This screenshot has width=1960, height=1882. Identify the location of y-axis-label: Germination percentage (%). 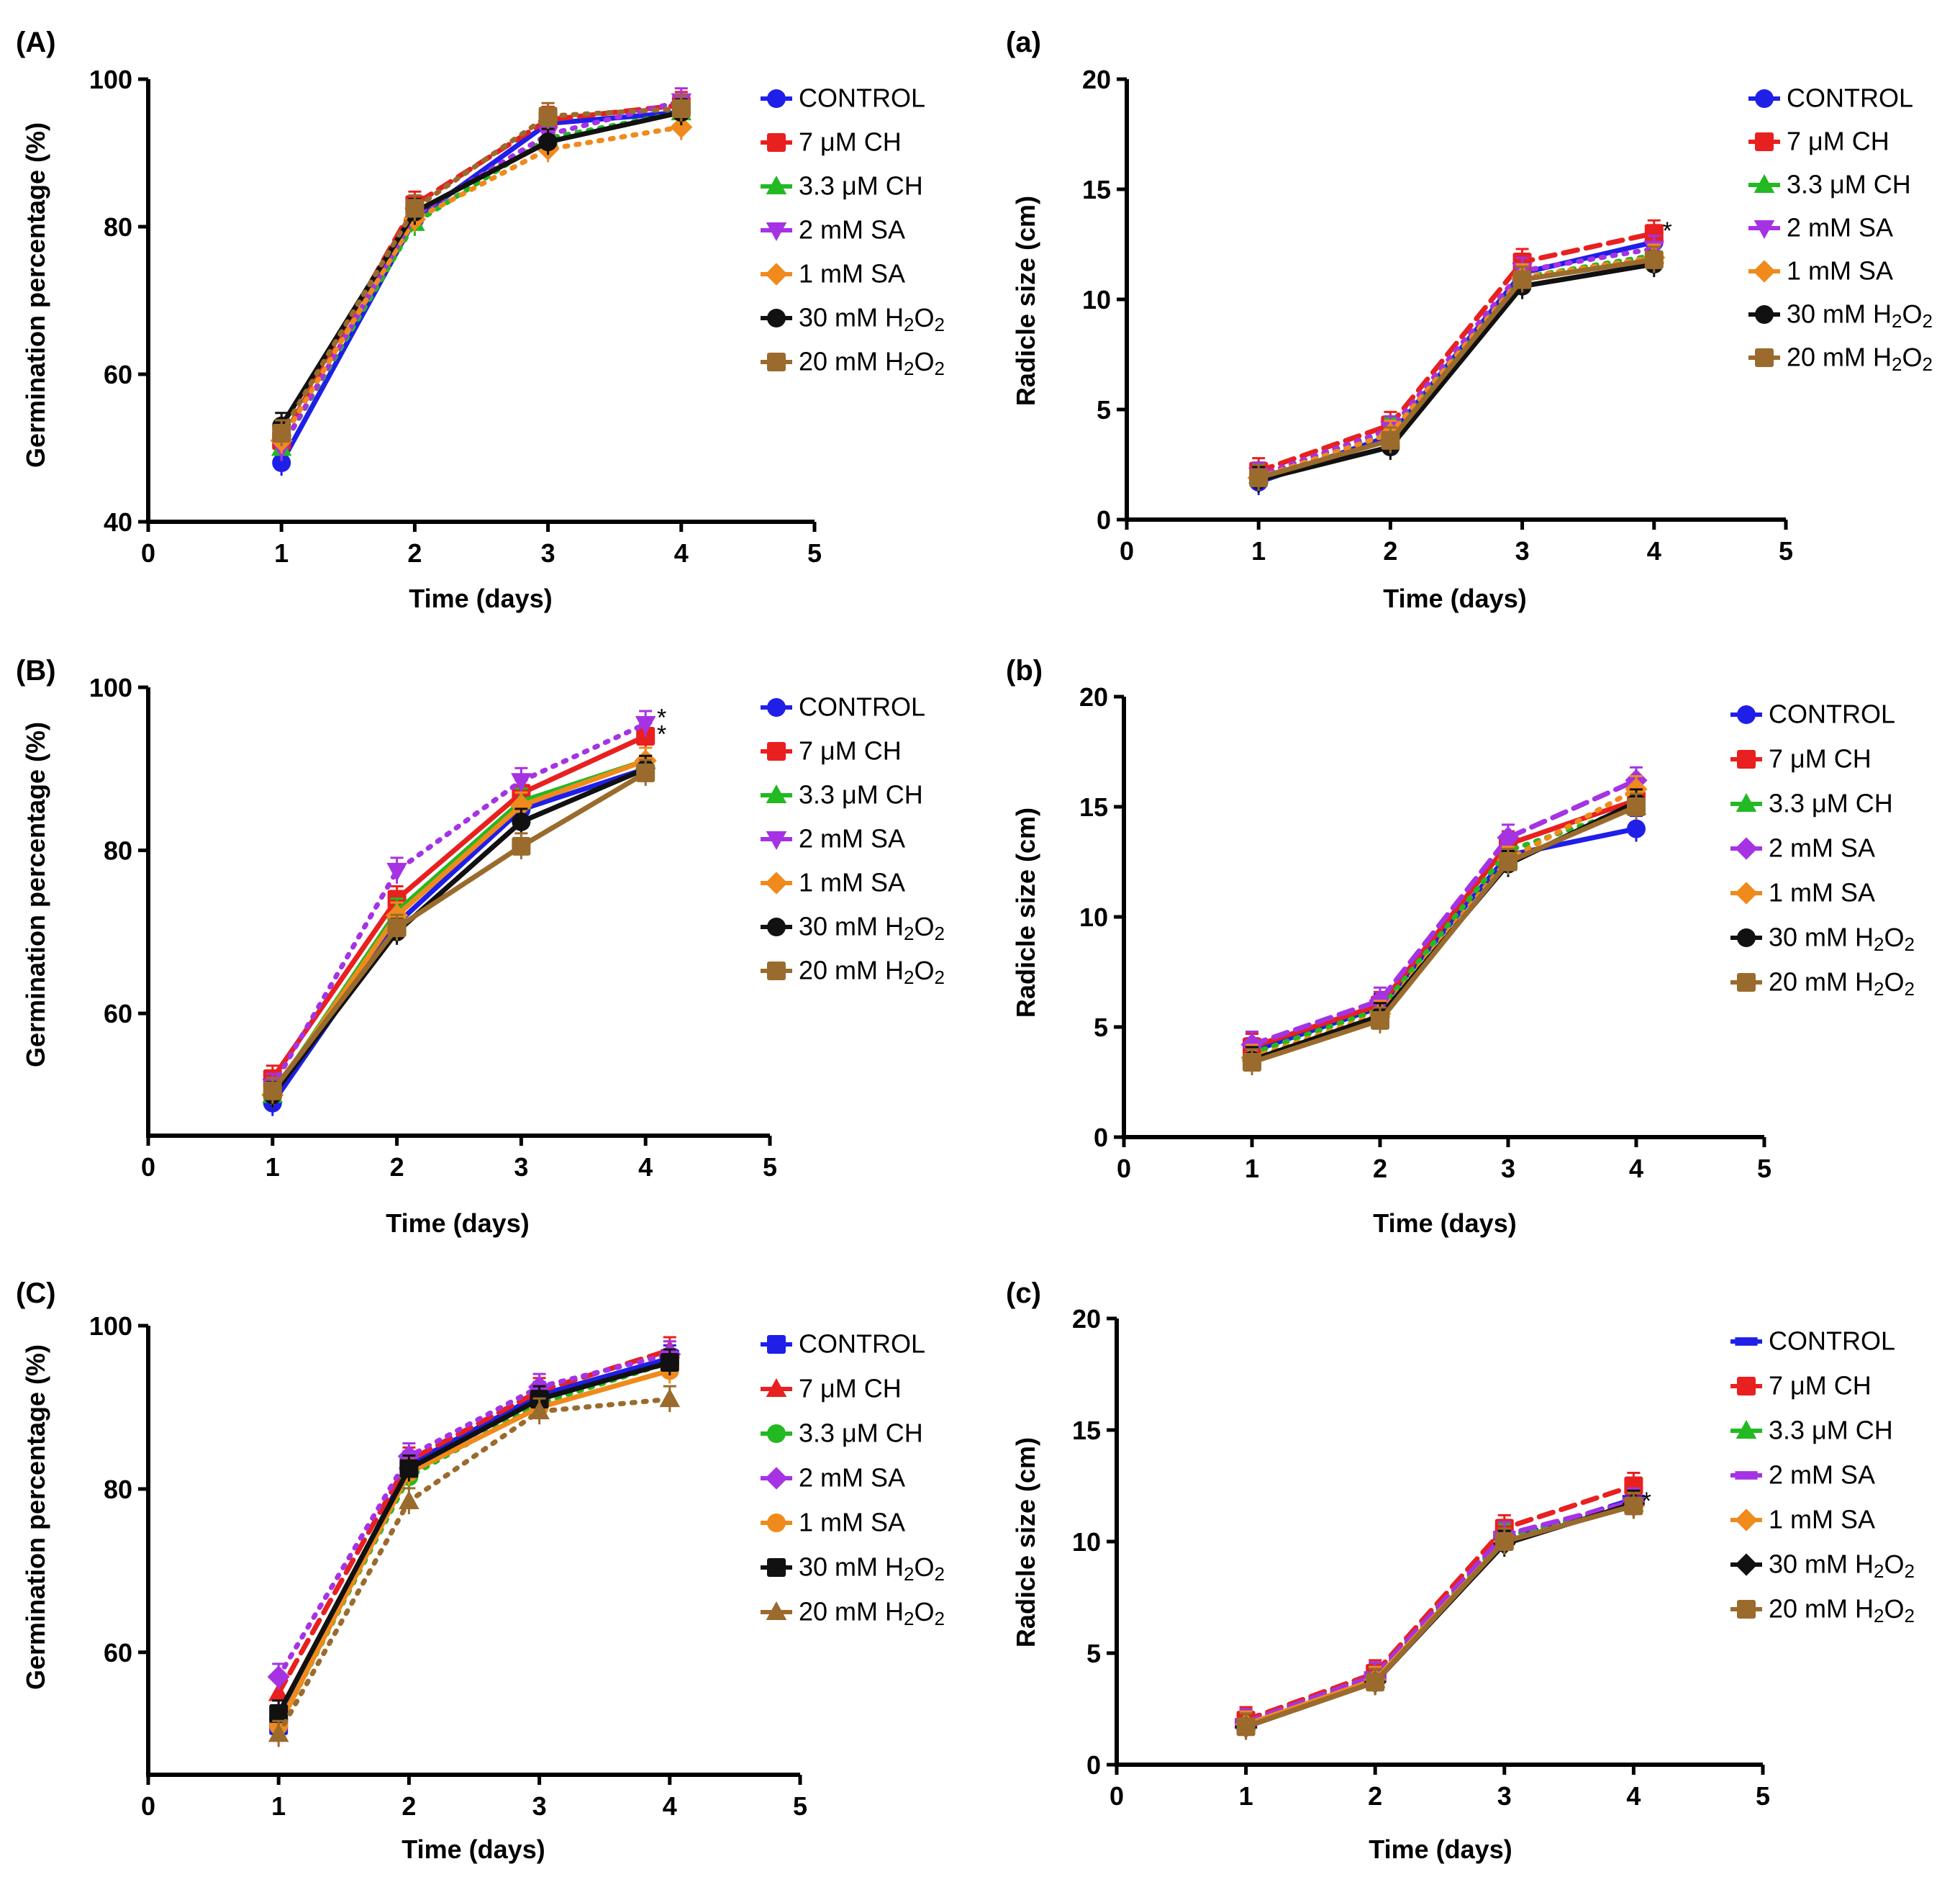
(35, 1517).